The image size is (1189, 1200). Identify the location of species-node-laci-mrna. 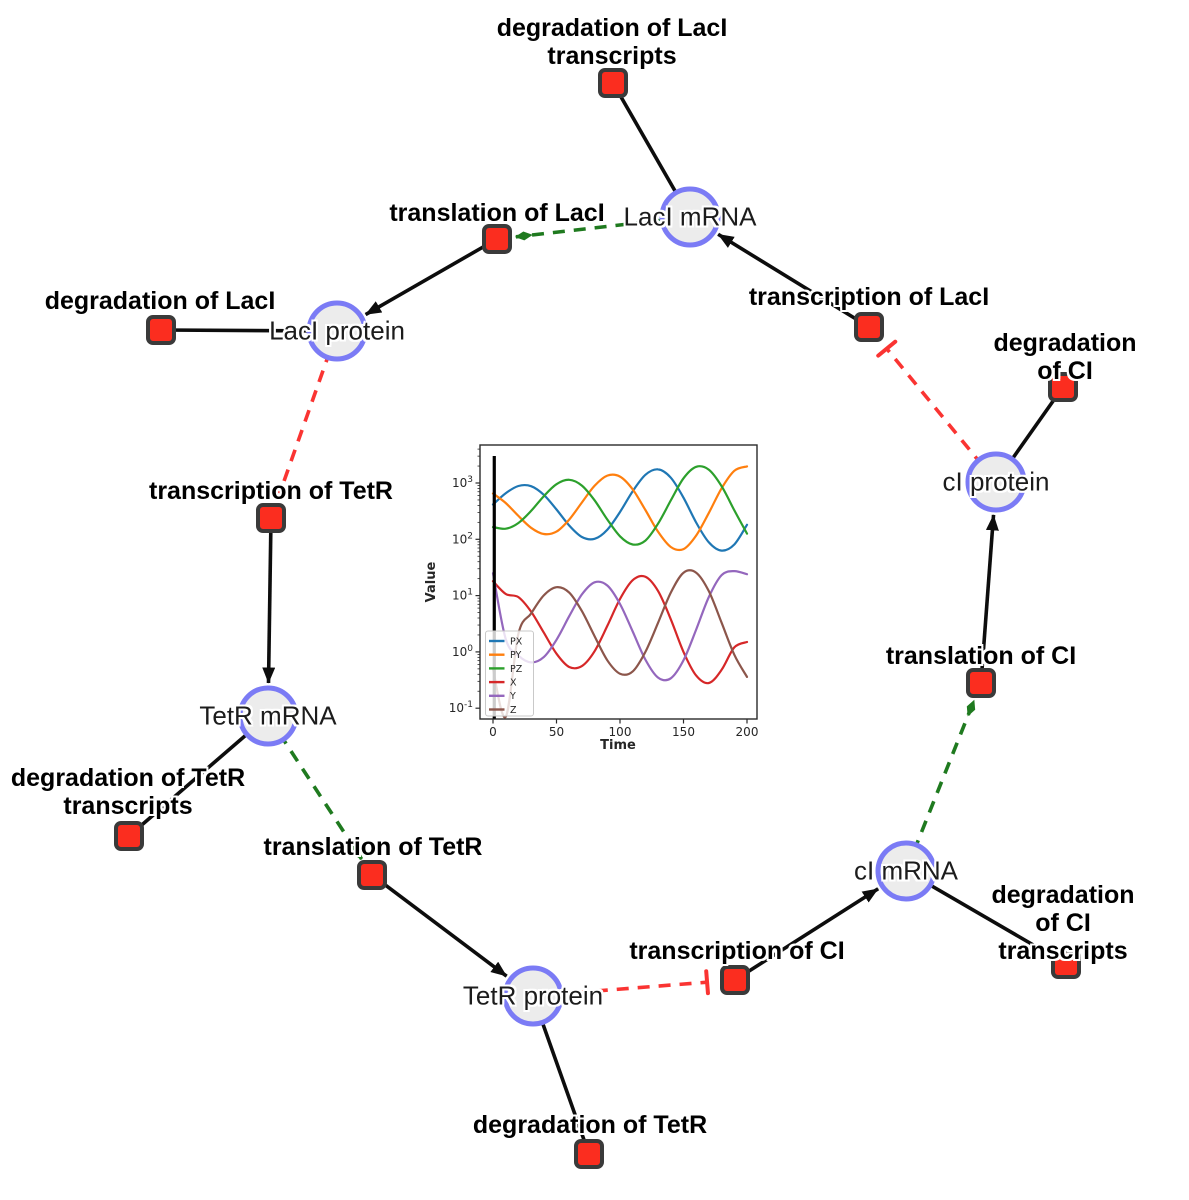
(690, 217).